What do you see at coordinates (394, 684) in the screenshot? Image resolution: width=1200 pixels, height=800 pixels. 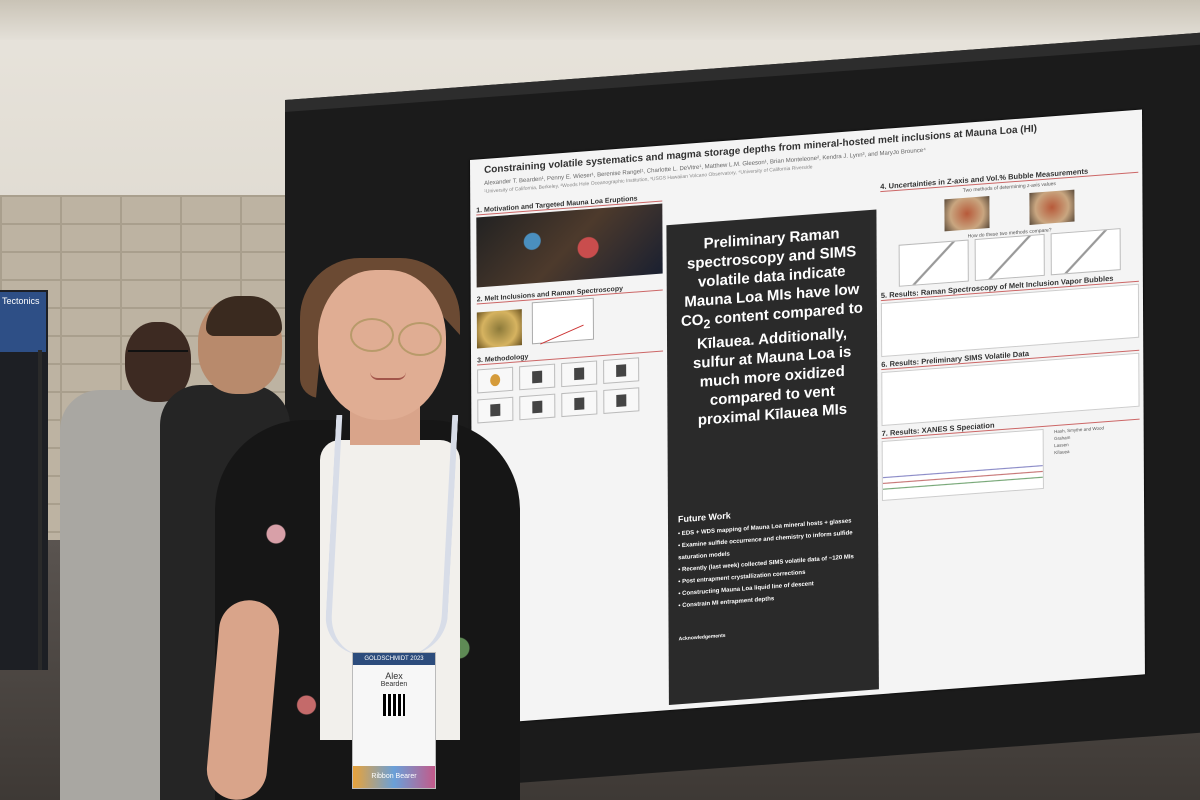 I see `badge-last-name: Bearden` at bounding box center [394, 684].